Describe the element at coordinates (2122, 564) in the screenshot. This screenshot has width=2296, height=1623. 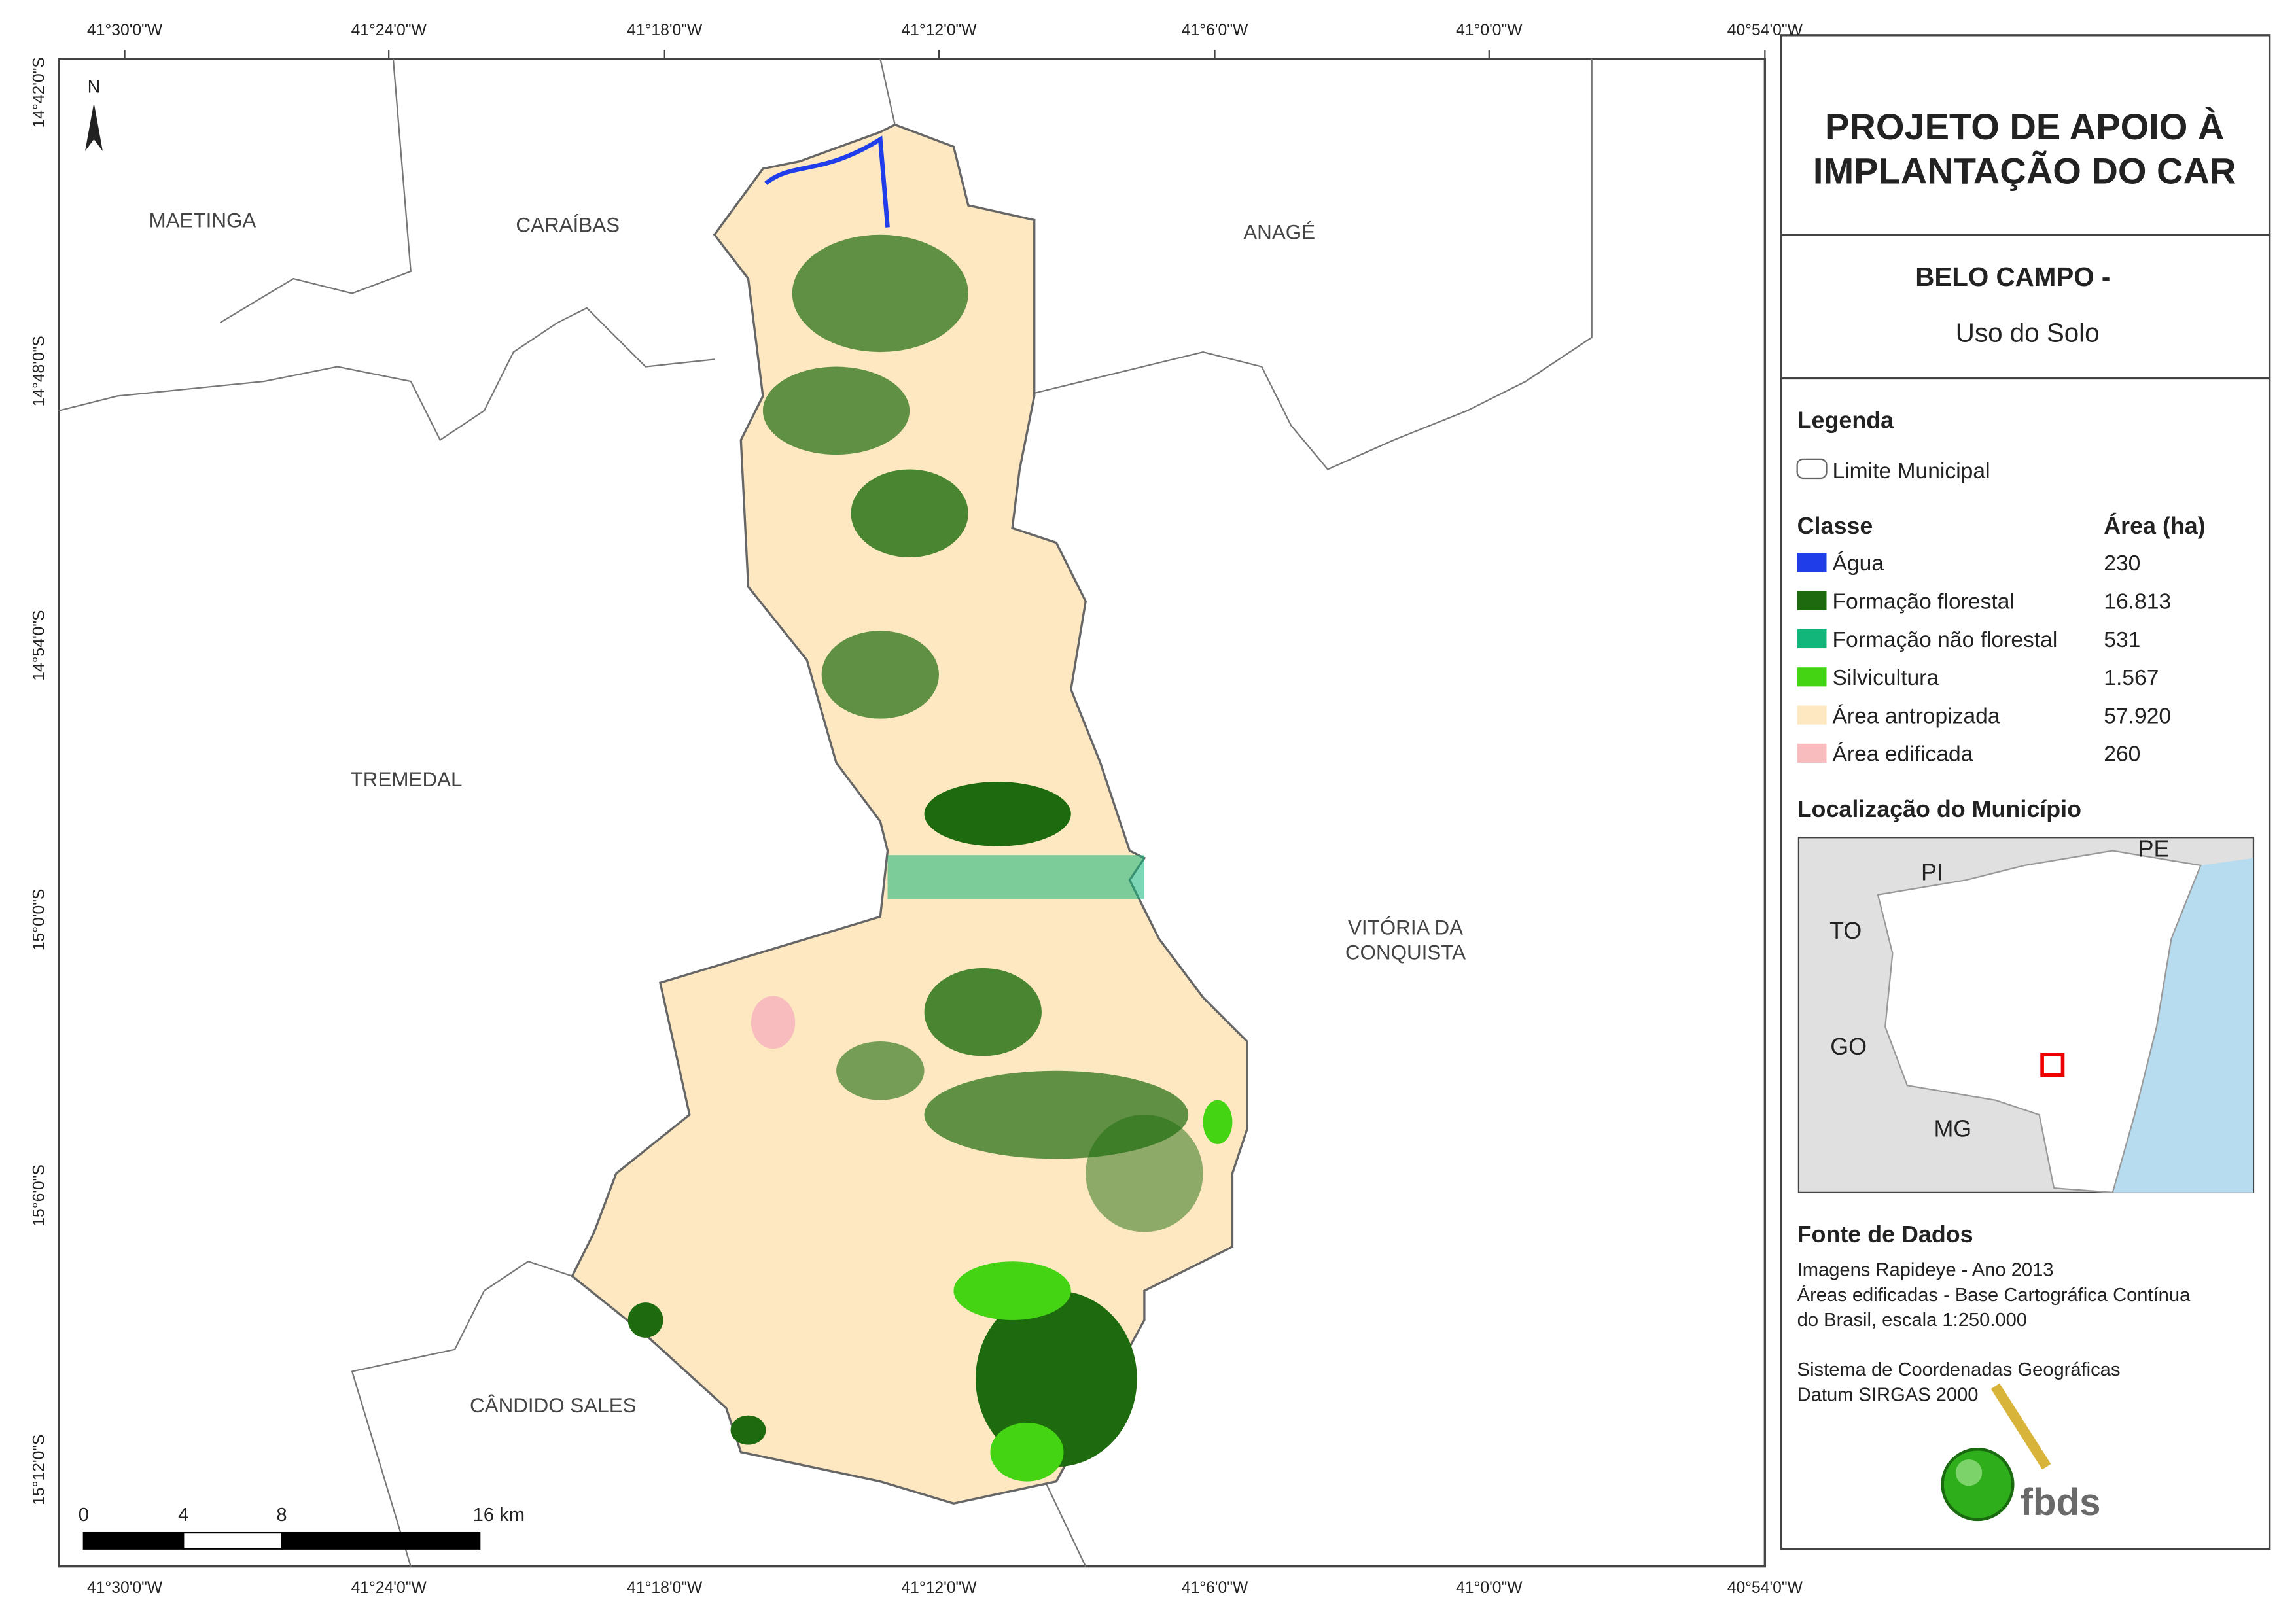
I see `class-area: 230` at that location.